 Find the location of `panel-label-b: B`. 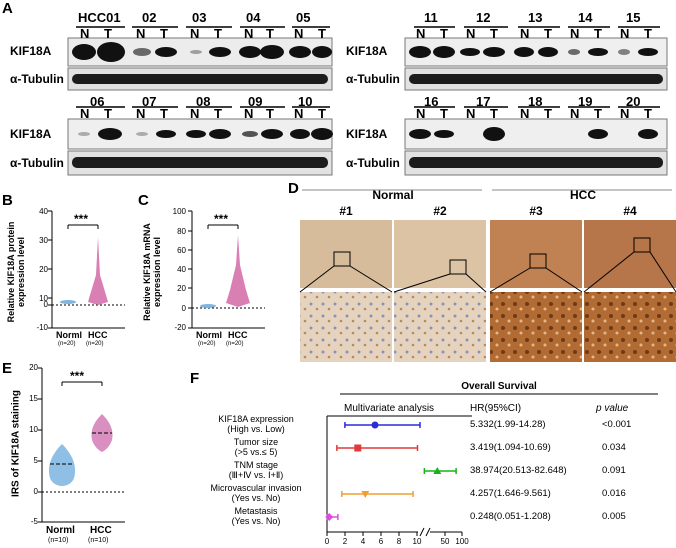

panel-label-b: B is located at coordinates (7, 200).